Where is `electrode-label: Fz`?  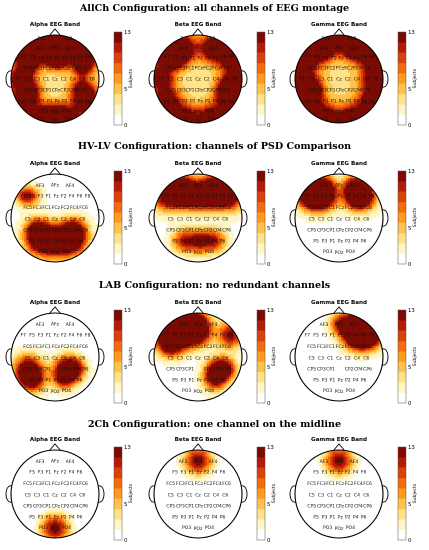 electrode-label: Fz is located at coordinates (342, 59).